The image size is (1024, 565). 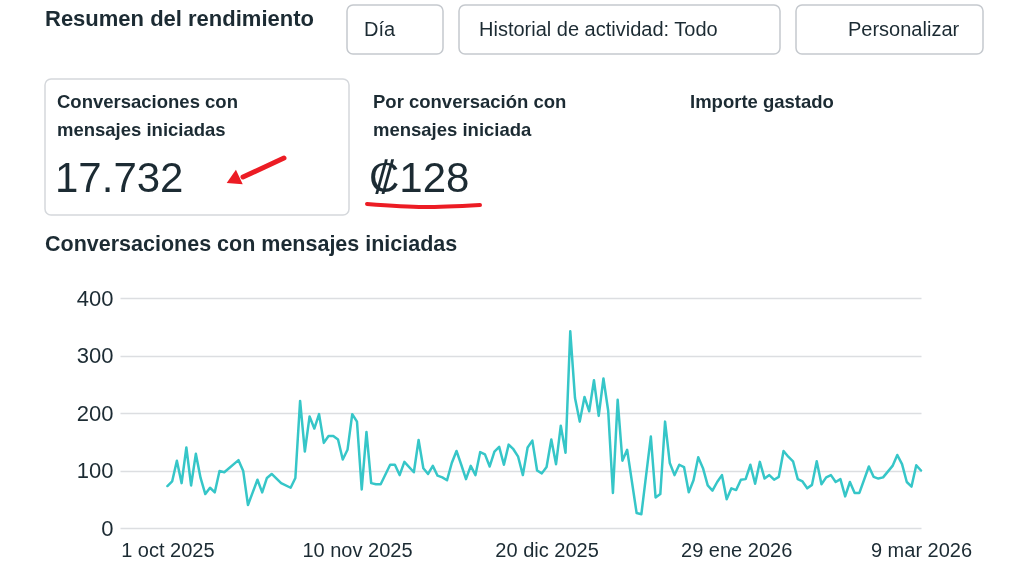 What do you see at coordinates (147, 115) in the screenshot?
I see `text: Conversaciones con mensajes iniciadas` at bounding box center [147, 115].